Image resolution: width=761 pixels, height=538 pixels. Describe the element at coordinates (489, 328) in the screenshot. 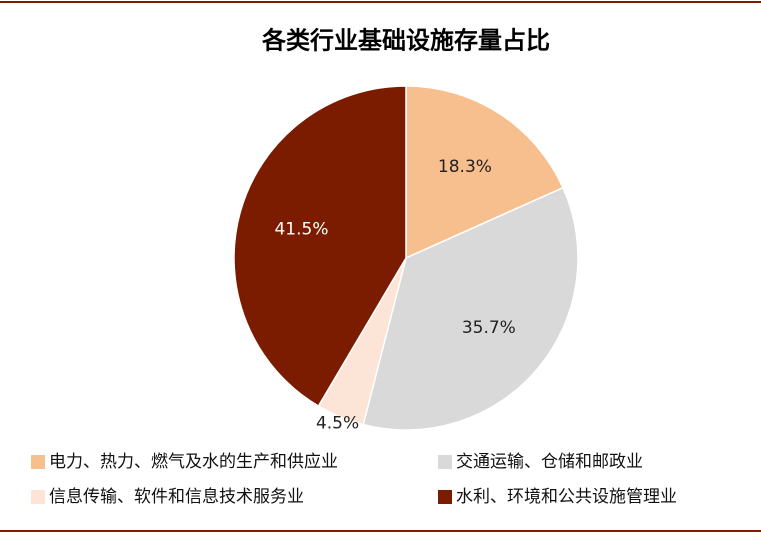

I see `data-label: 35.7%` at that location.